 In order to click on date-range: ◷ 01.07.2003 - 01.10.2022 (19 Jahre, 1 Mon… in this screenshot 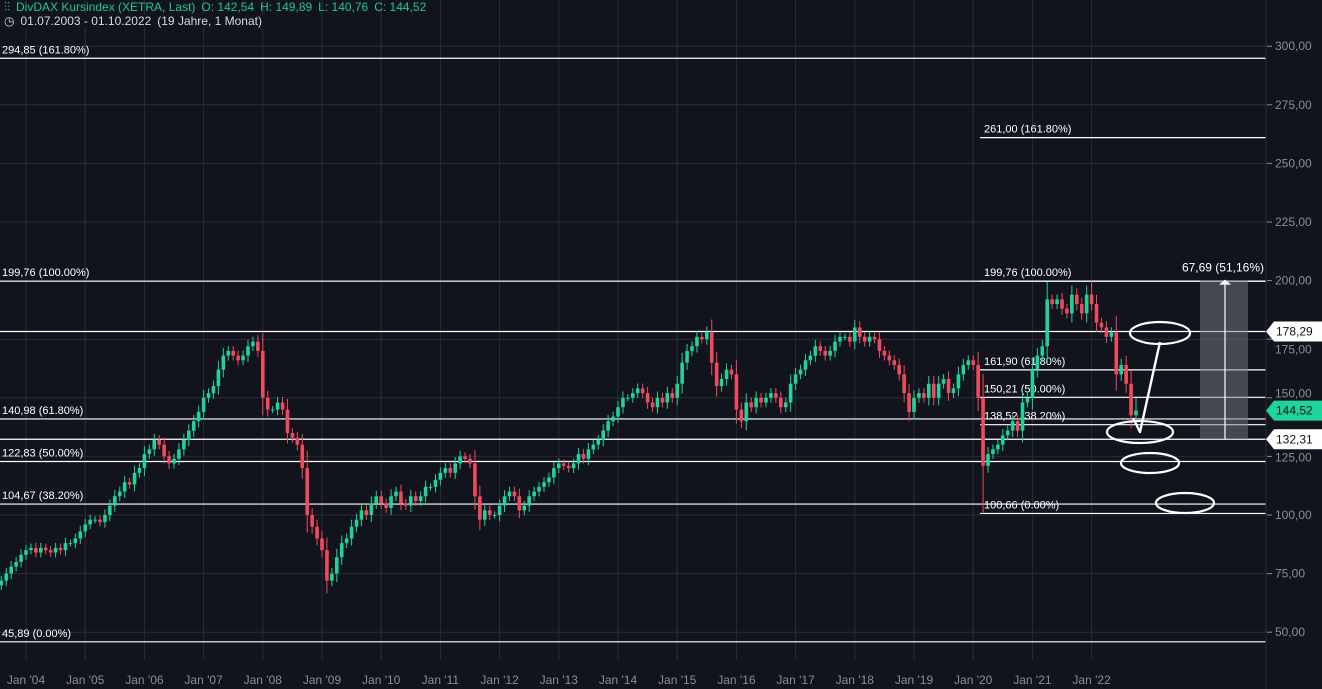, I will do `click(138, 21)`.